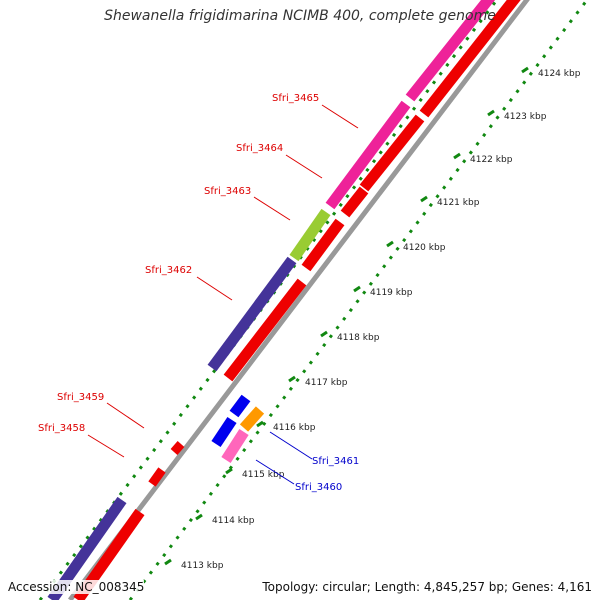  Describe the element at coordinates (559, 74) in the screenshot. I see `scale-tick-label: 4124 kbp` at that location.